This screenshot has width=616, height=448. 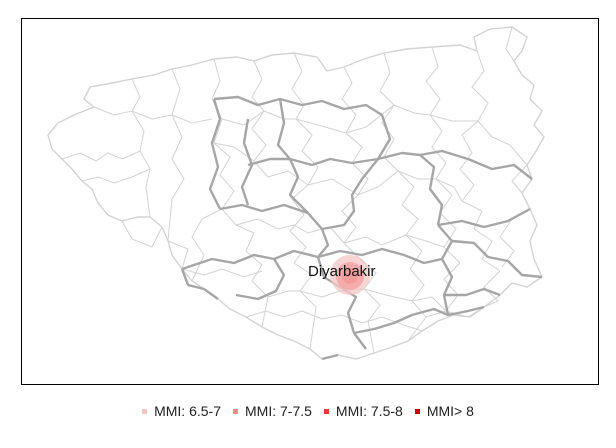 I want to click on legend-item-mmi-7-7-5: MMI: 7-7.5, so click(x=272, y=411).